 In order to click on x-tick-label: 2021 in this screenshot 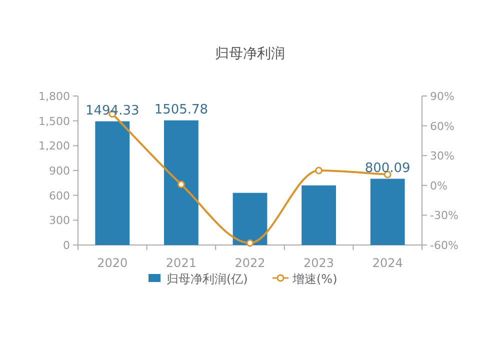, I will do `click(181, 263)`.